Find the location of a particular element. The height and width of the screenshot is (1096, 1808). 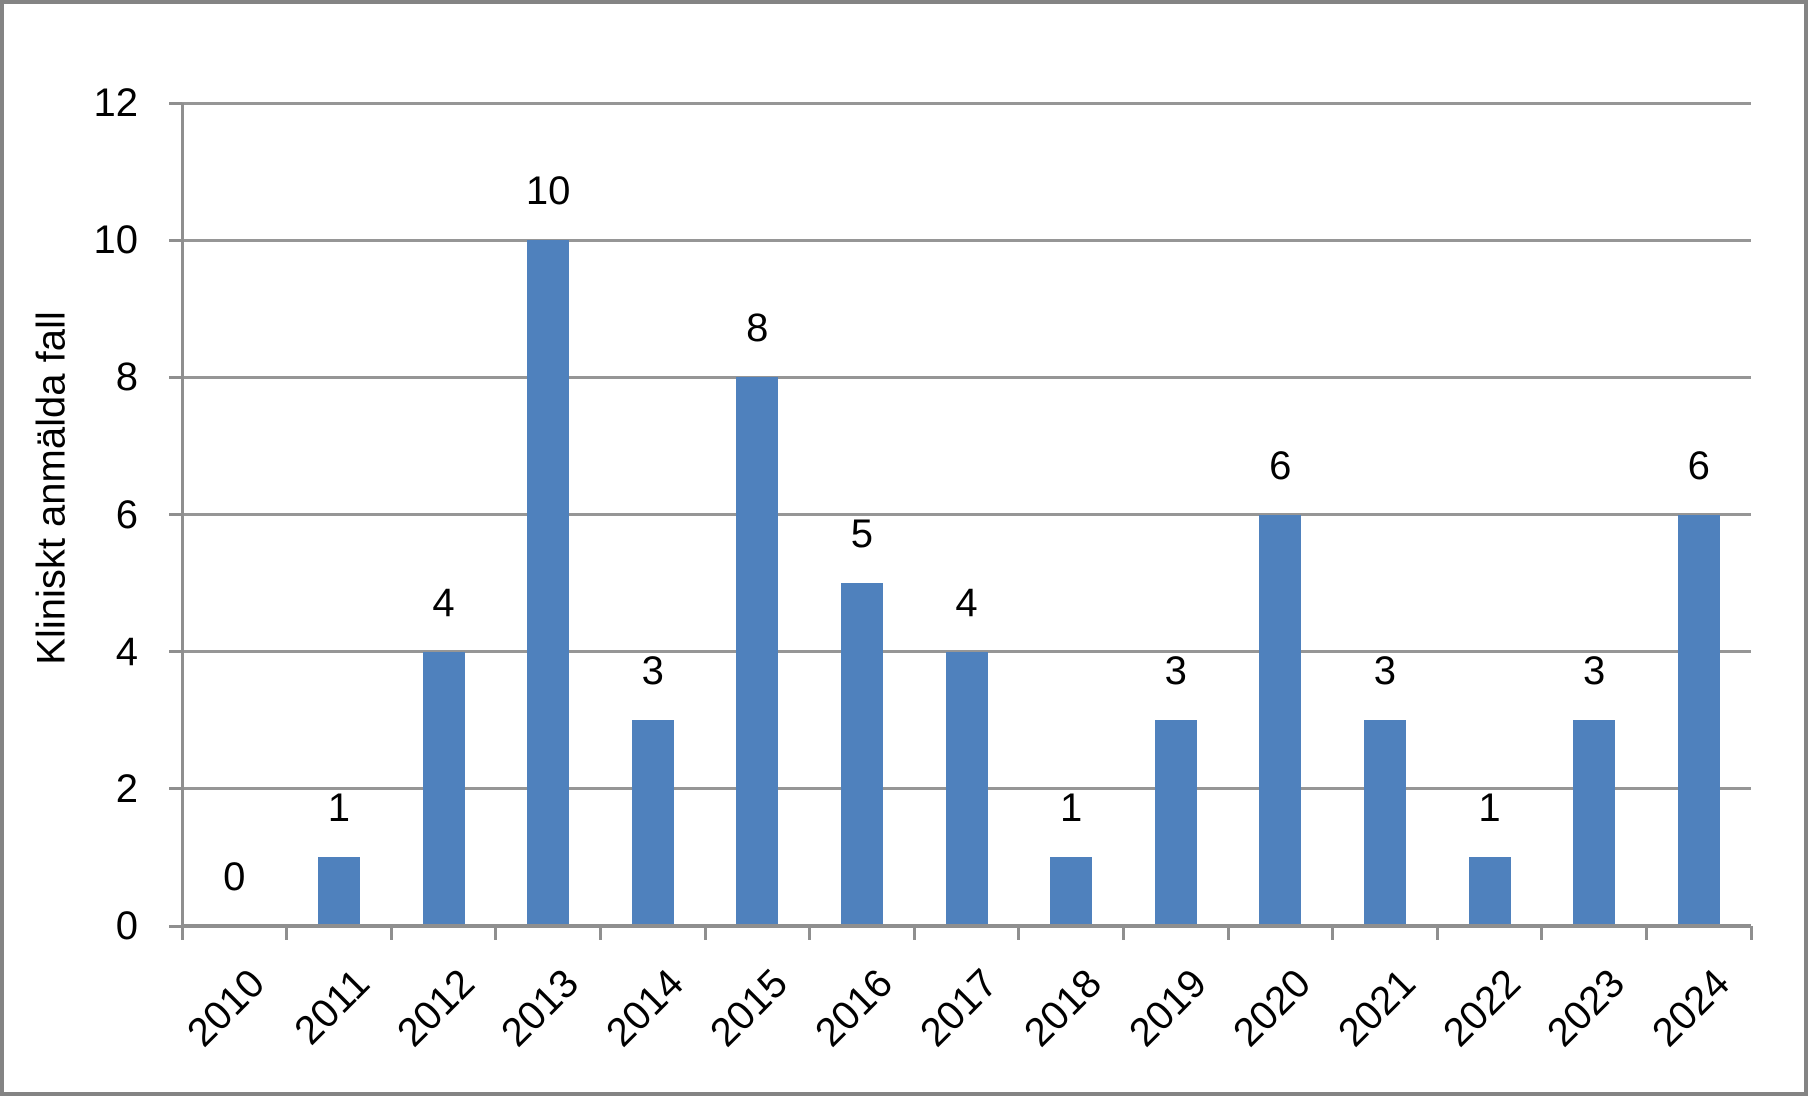

data-label-2015: 8 is located at coordinates (757, 328).